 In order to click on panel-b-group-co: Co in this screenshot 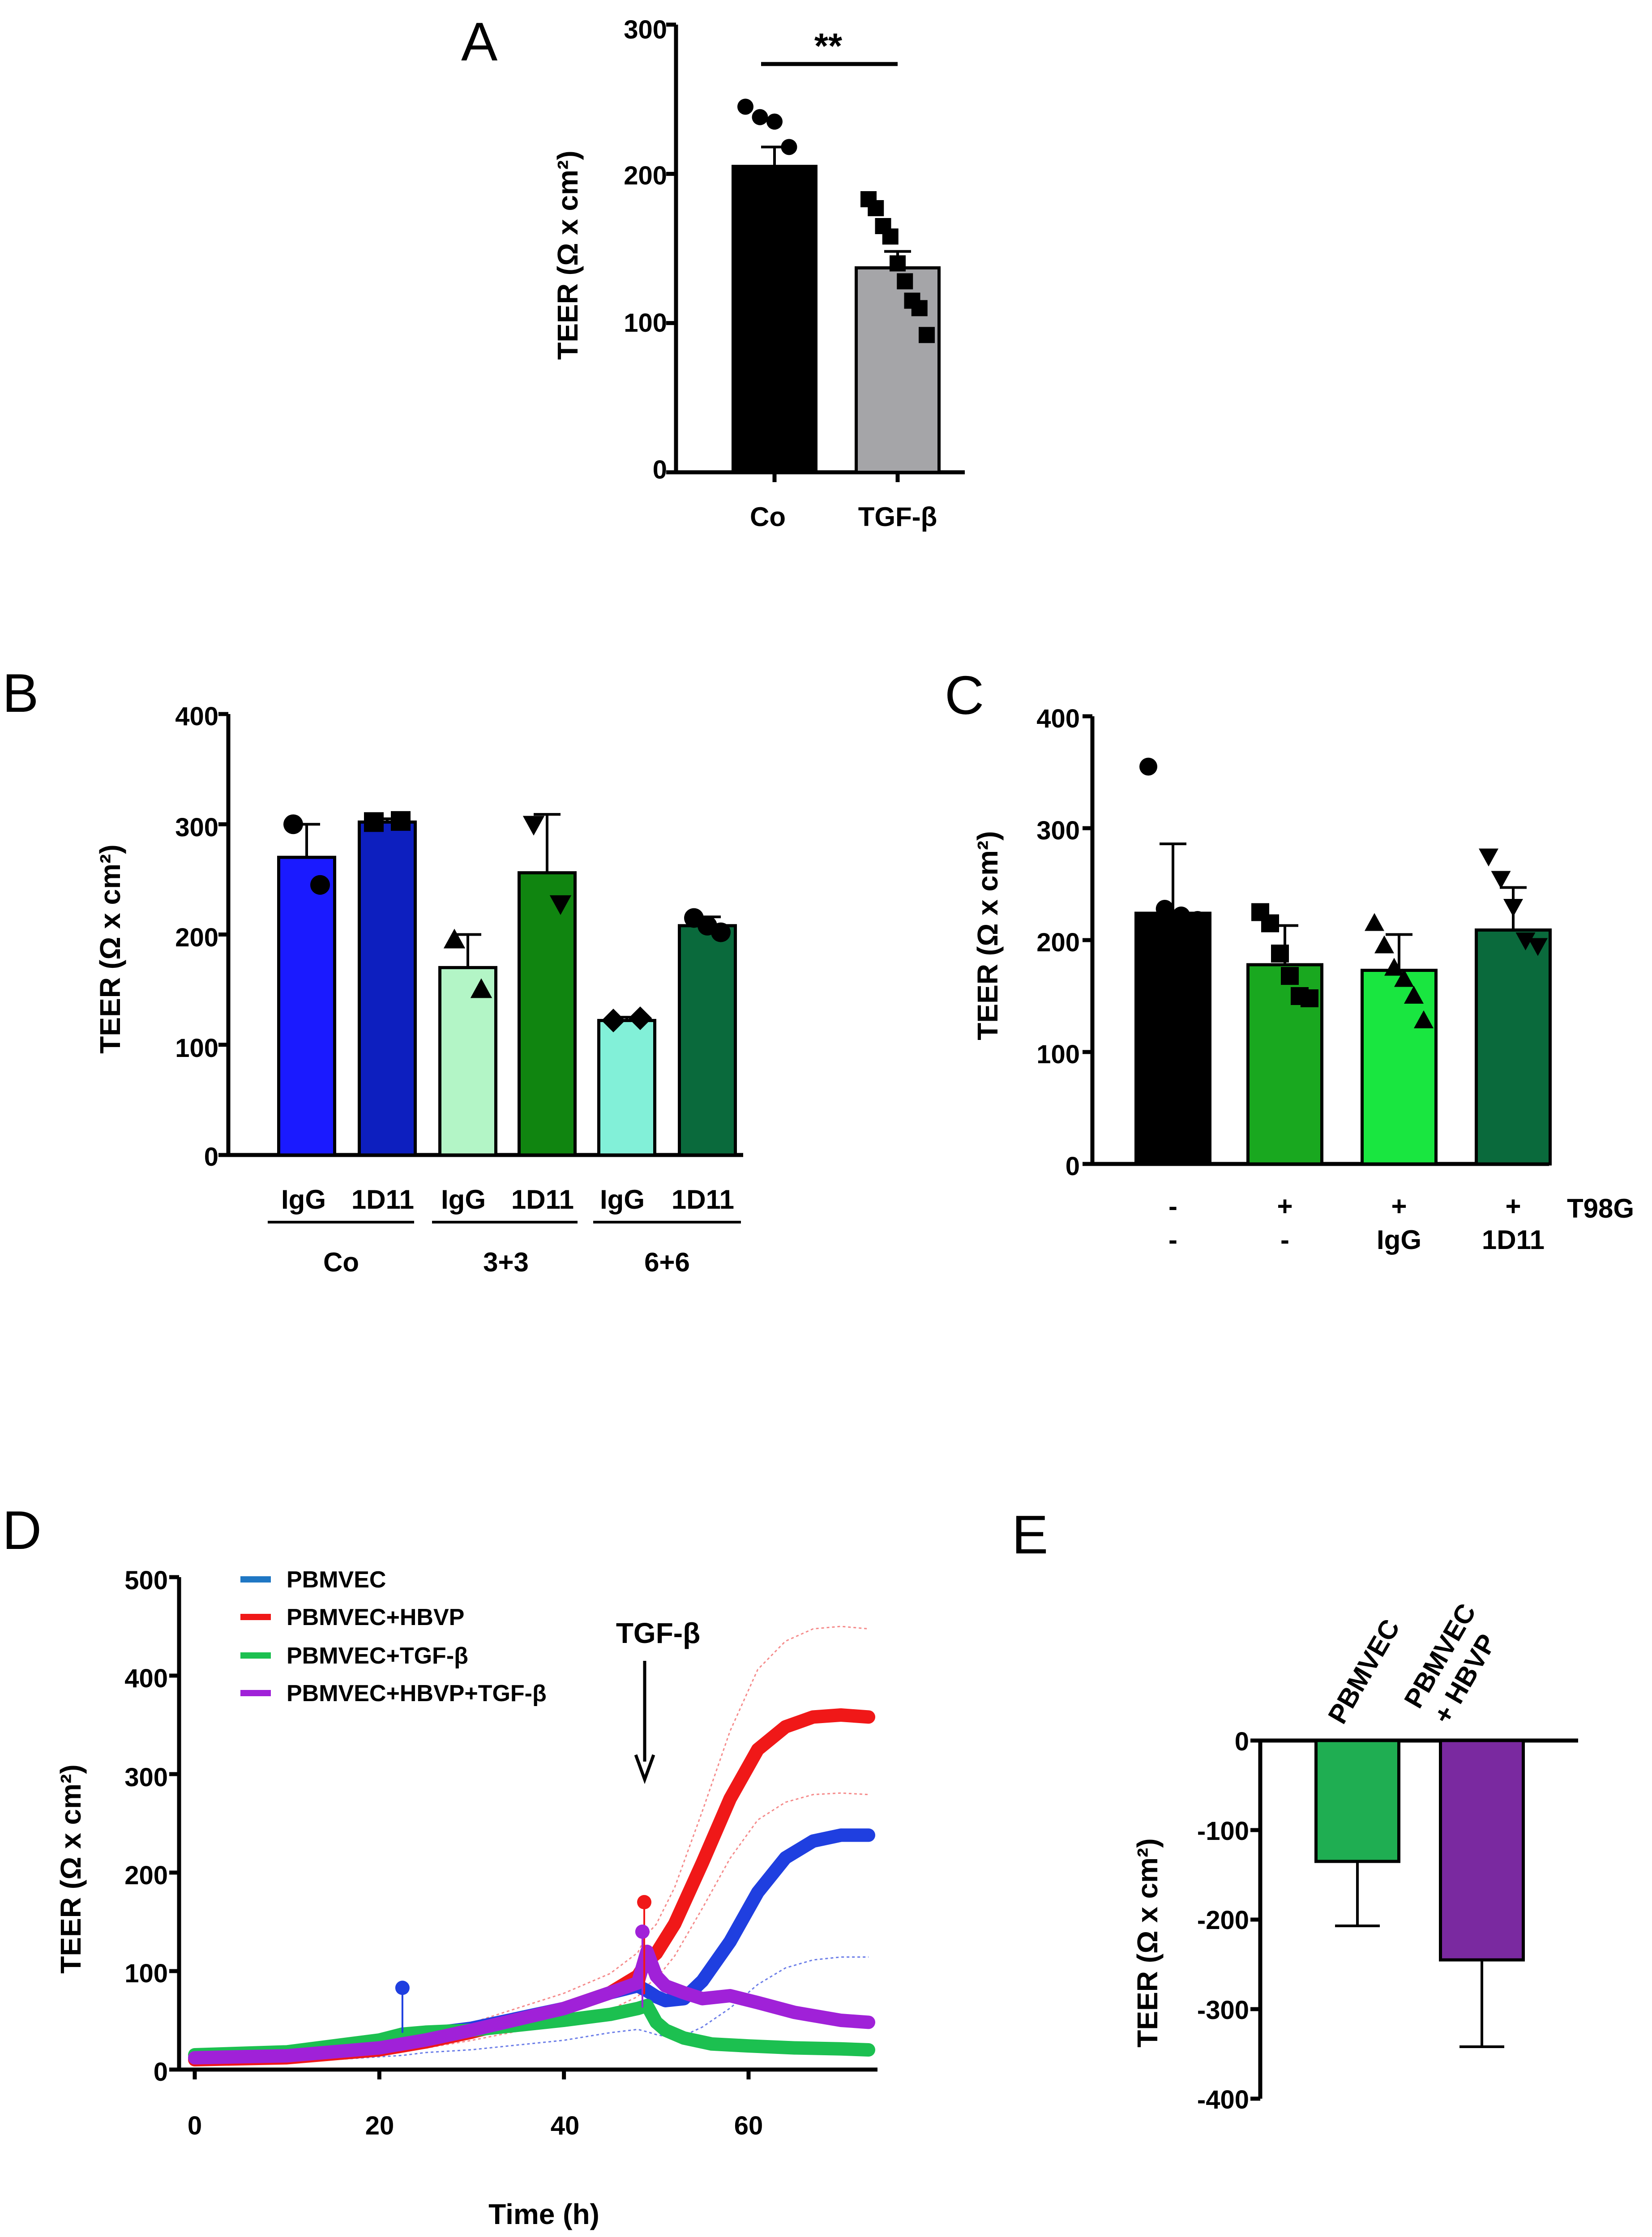, I will do `click(341, 1262)`.